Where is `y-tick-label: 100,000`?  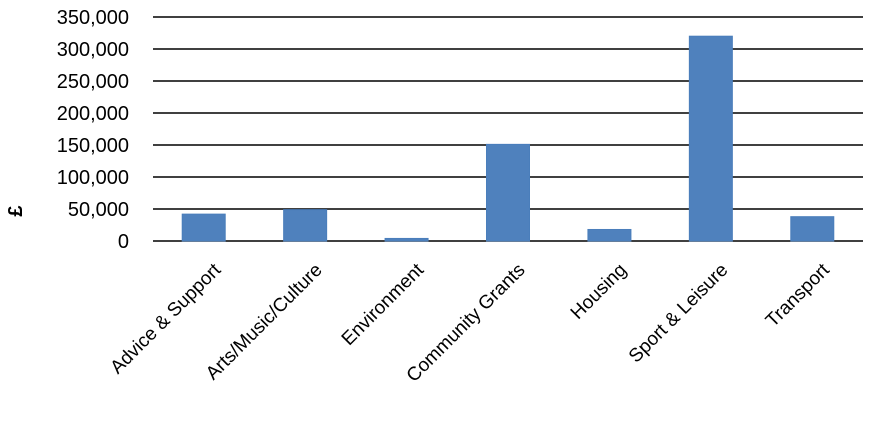
y-tick-label: 100,000 is located at coordinates (93, 178).